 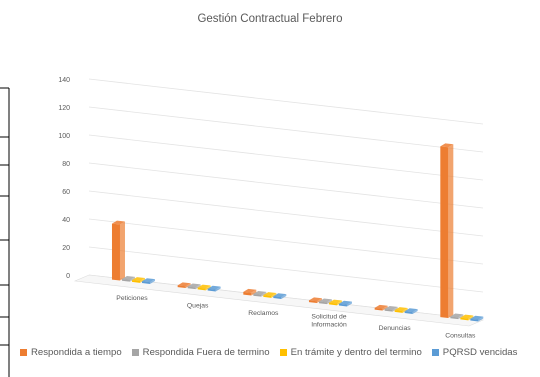 I want to click on legend-item-respondida-tiempo: Respondida a tiempo, so click(x=71, y=352).